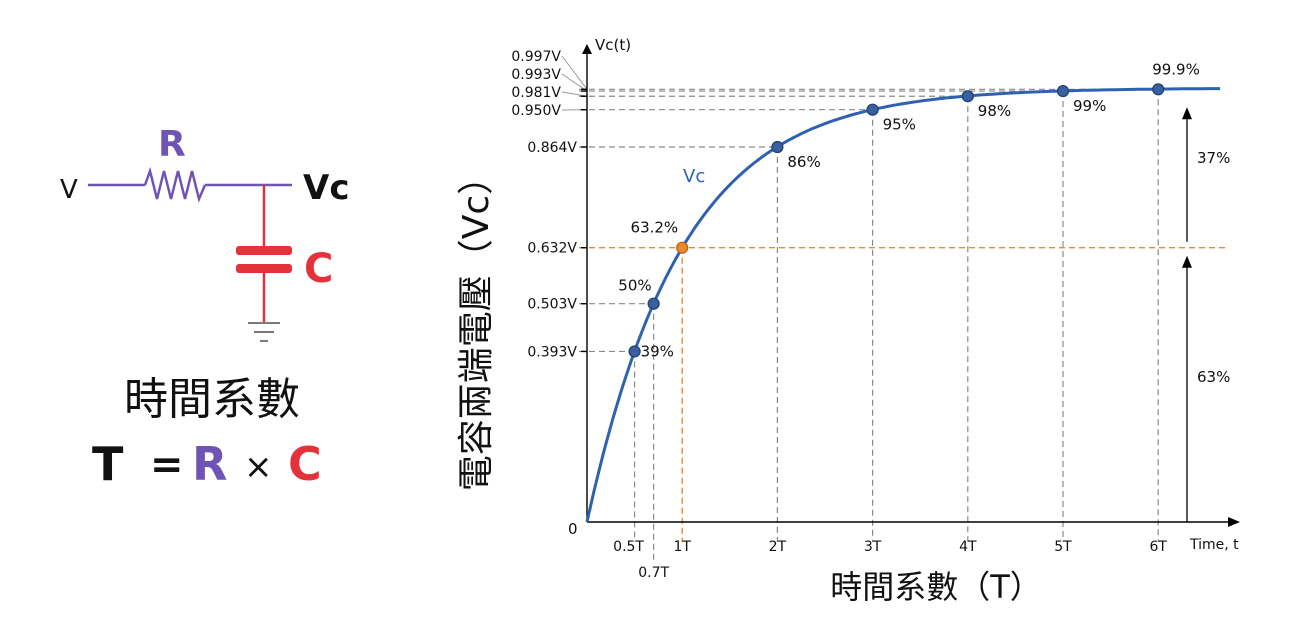  I want to click on point-label: 86%, so click(803, 162).